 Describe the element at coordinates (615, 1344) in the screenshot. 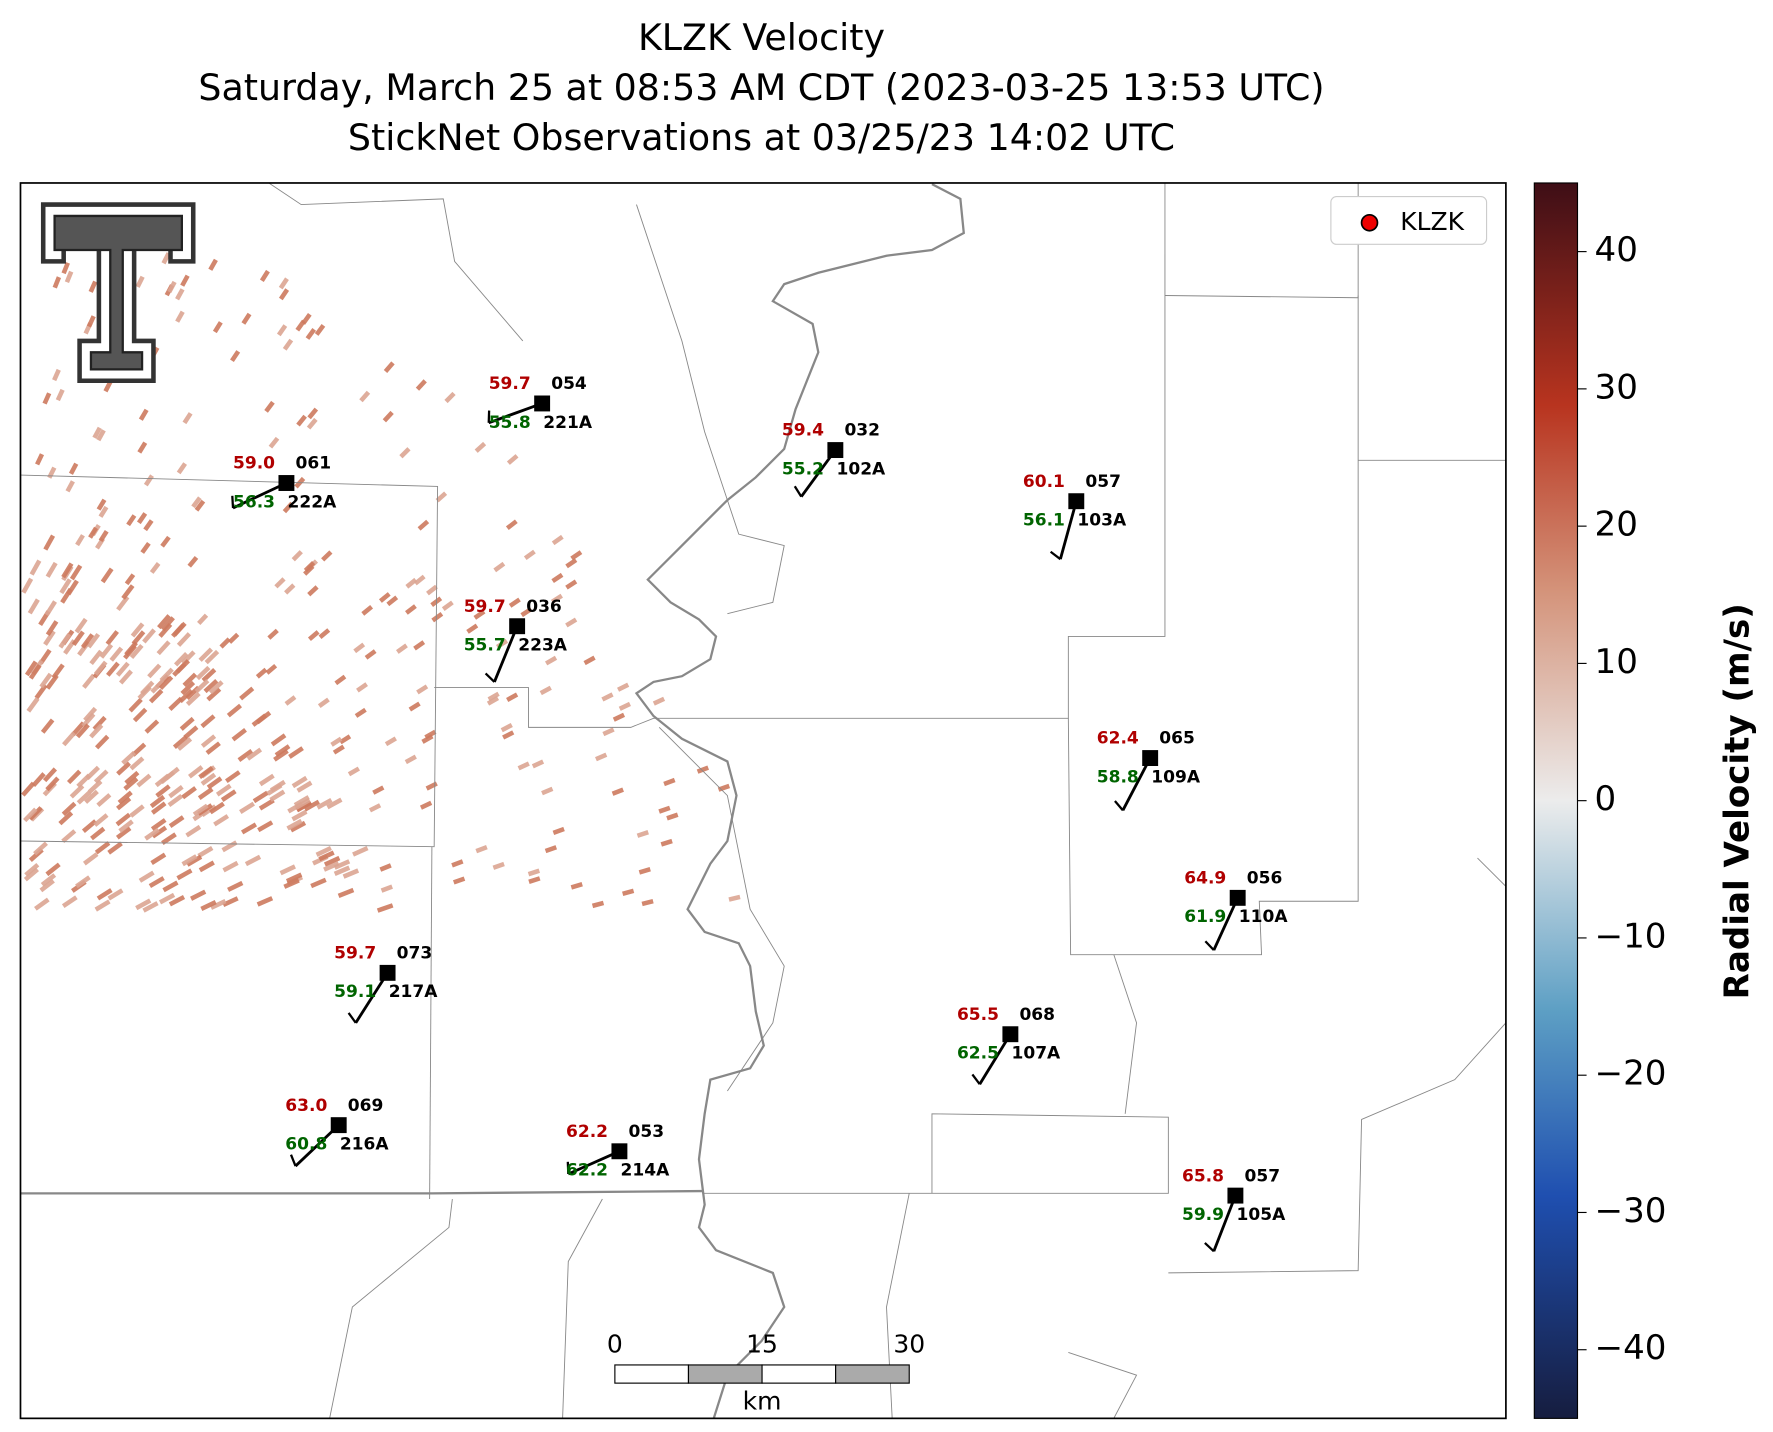

I see `scale-tick-label: 0` at that location.